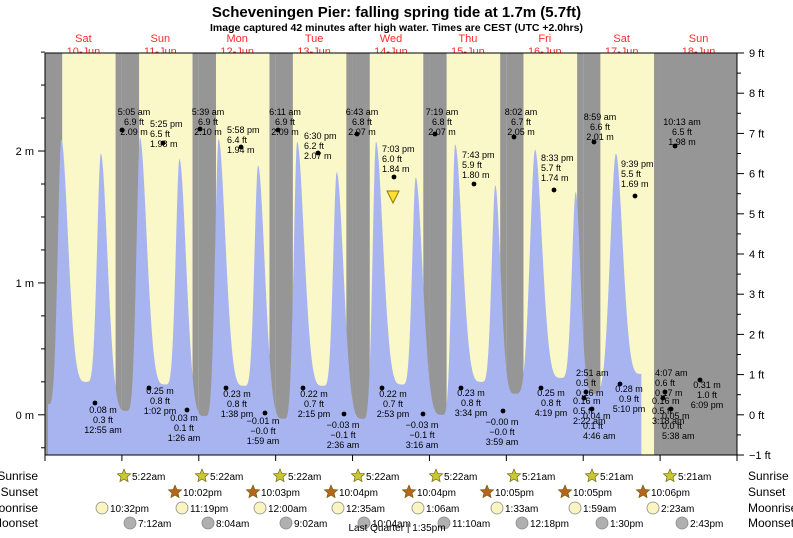 The width and height of the screenshot is (793, 538). Describe the element at coordinates (436, 493) in the screenshot. I see `sunset-time-3: 10:04pm` at that location.